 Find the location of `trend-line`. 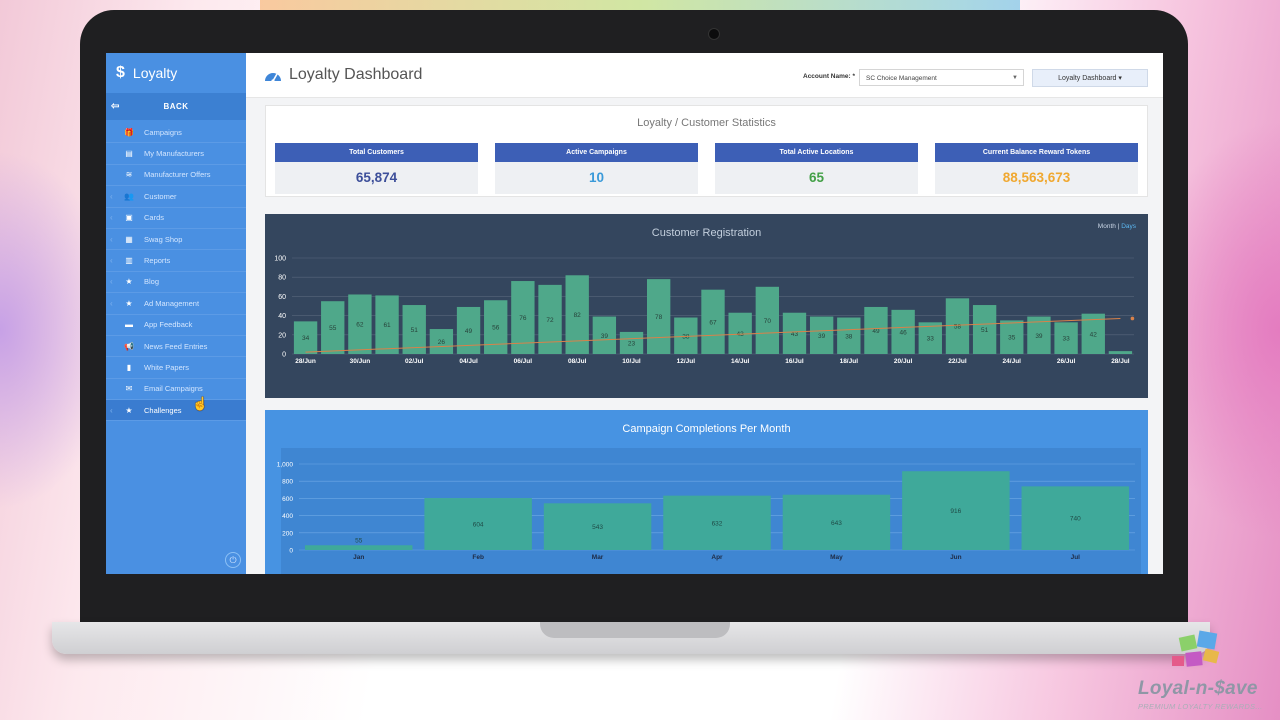

trend-line is located at coordinates (713, 335).